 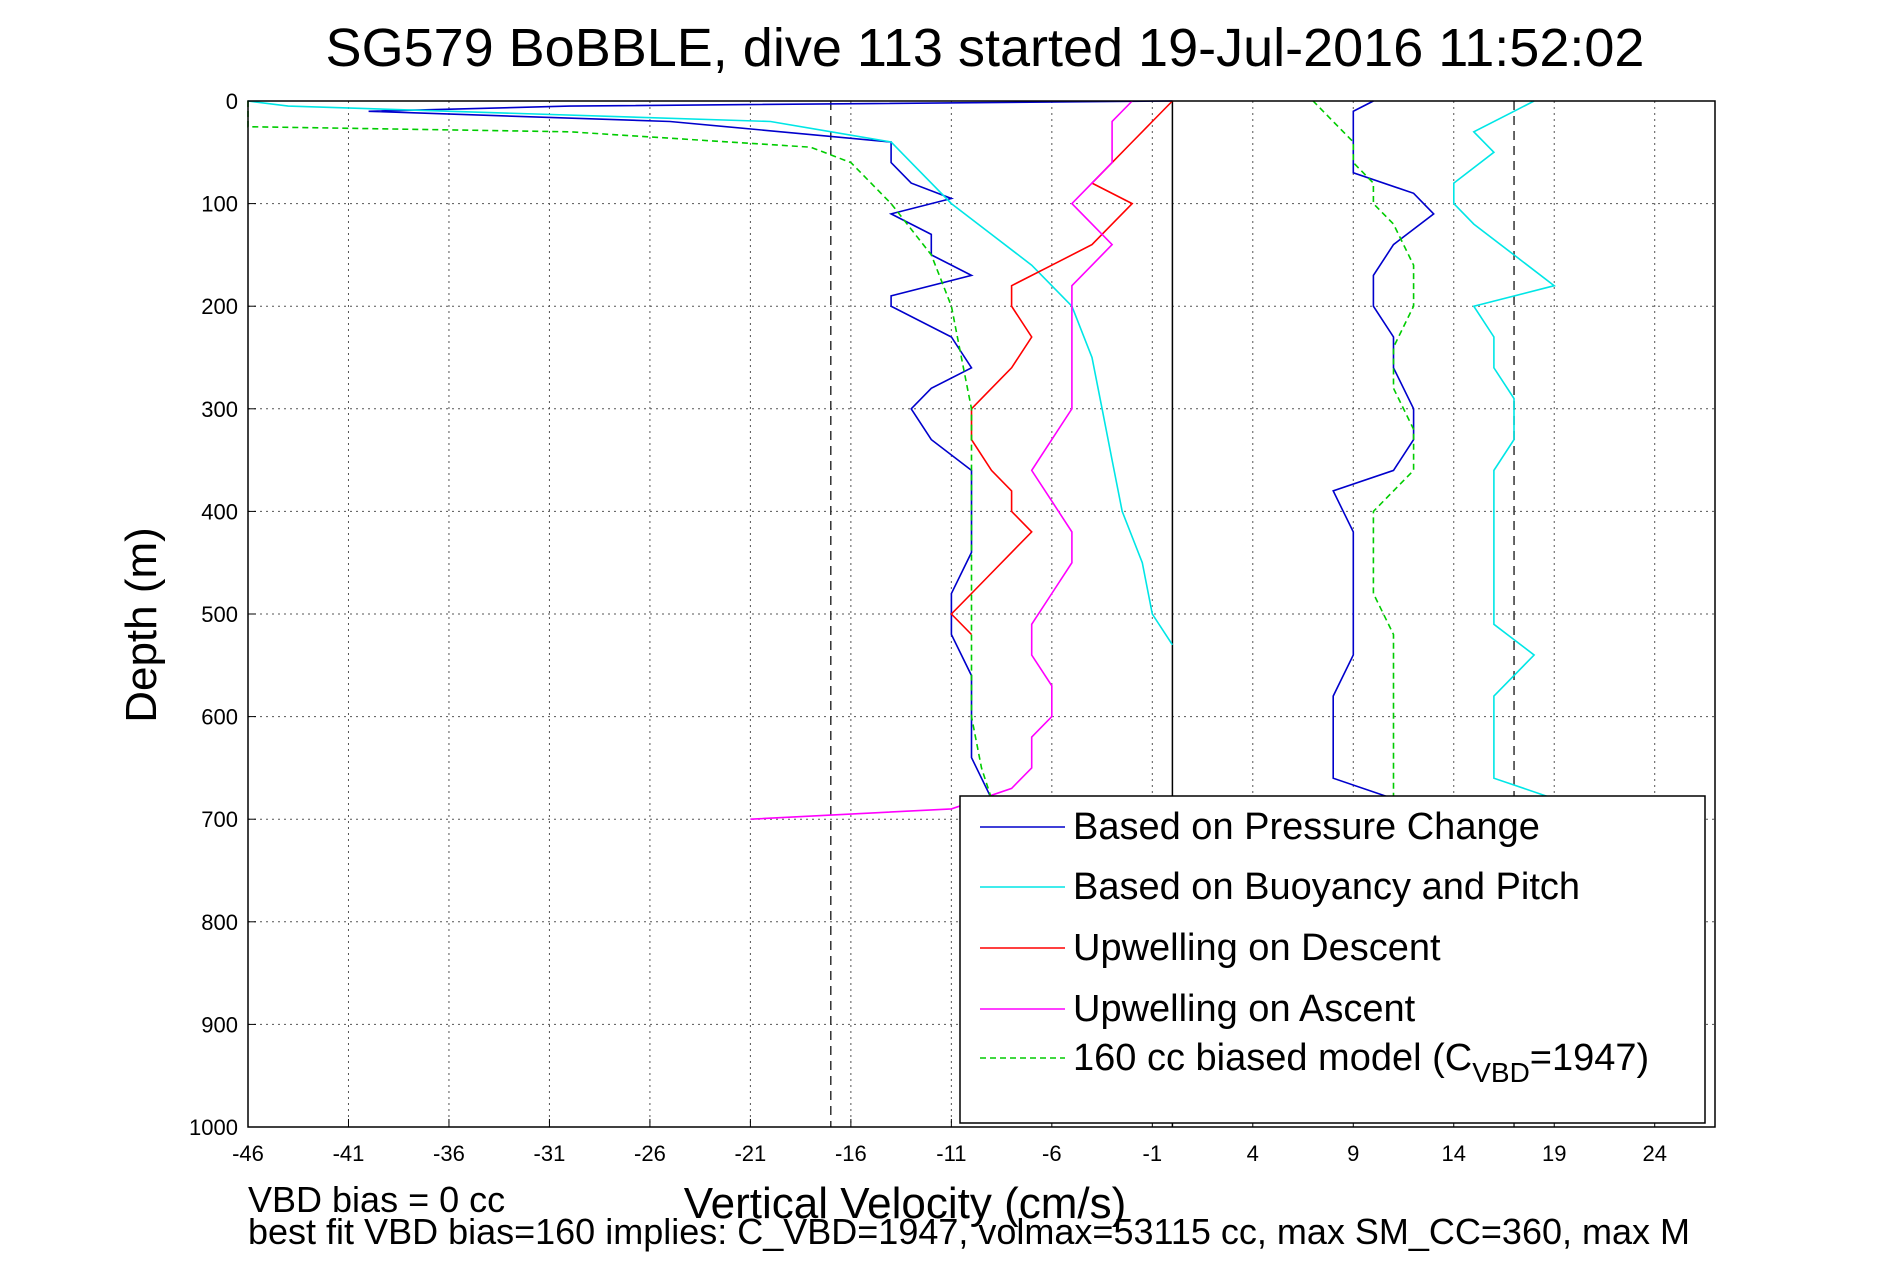 What do you see at coordinates (1306, 827) in the screenshot?
I see `legend-entry: Based on Pressure Change` at bounding box center [1306, 827].